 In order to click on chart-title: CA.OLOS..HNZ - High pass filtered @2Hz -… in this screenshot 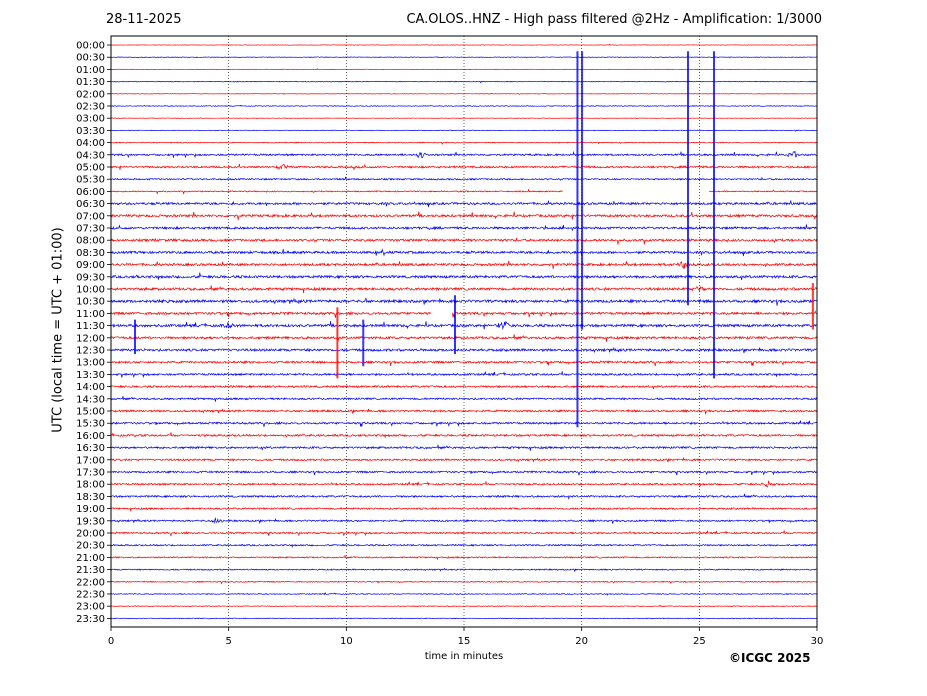, I will do `click(614, 19)`.